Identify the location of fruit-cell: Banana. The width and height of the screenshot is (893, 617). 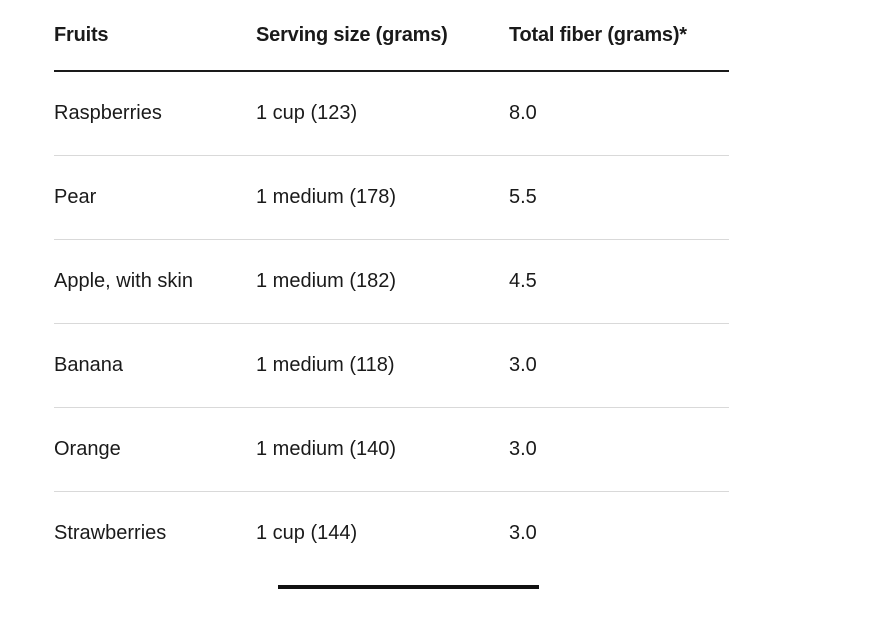
(155, 365).